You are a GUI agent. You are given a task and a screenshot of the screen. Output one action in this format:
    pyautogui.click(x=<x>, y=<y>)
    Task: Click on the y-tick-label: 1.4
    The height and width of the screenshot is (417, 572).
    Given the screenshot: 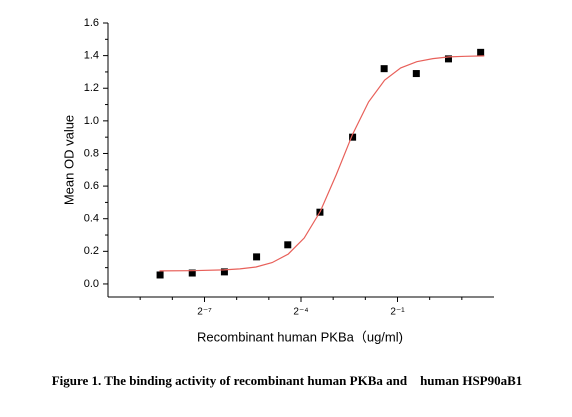 What is the action you would take?
    pyautogui.click(x=91, y=56)
    